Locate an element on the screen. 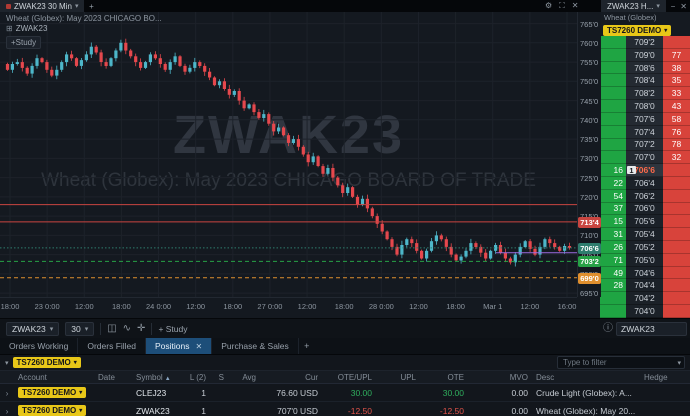  dom-ask-cell: 77 is located at coordinates (676, 55).